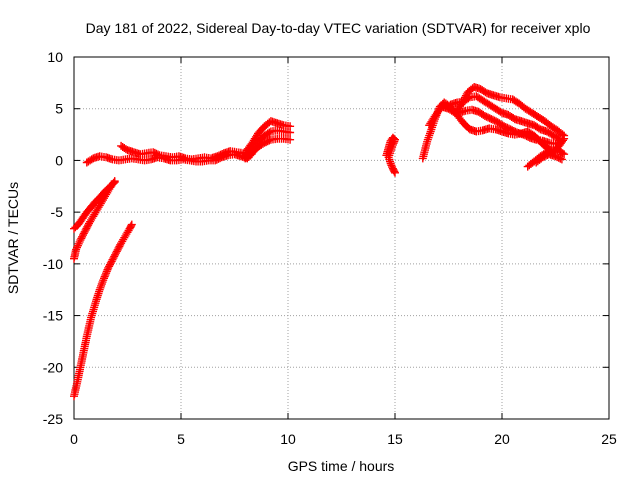 The height and width of the screenshot is (480, 640). What do you see at coordinates (53, 316) in the screenshot?
I see `y-tick-label: -15` at bounding box center [53, 316].